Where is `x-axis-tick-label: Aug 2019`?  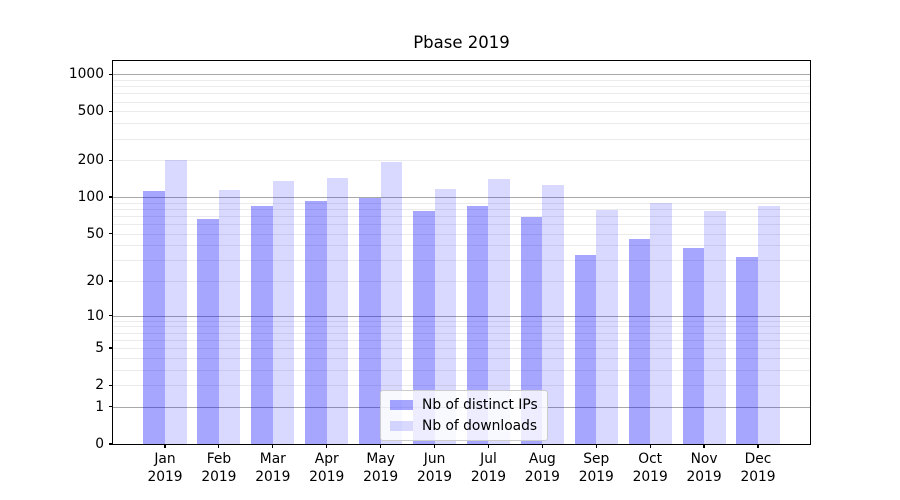 x-axis-tick-label: Aug 2019 is located at coordinates (542, 468).